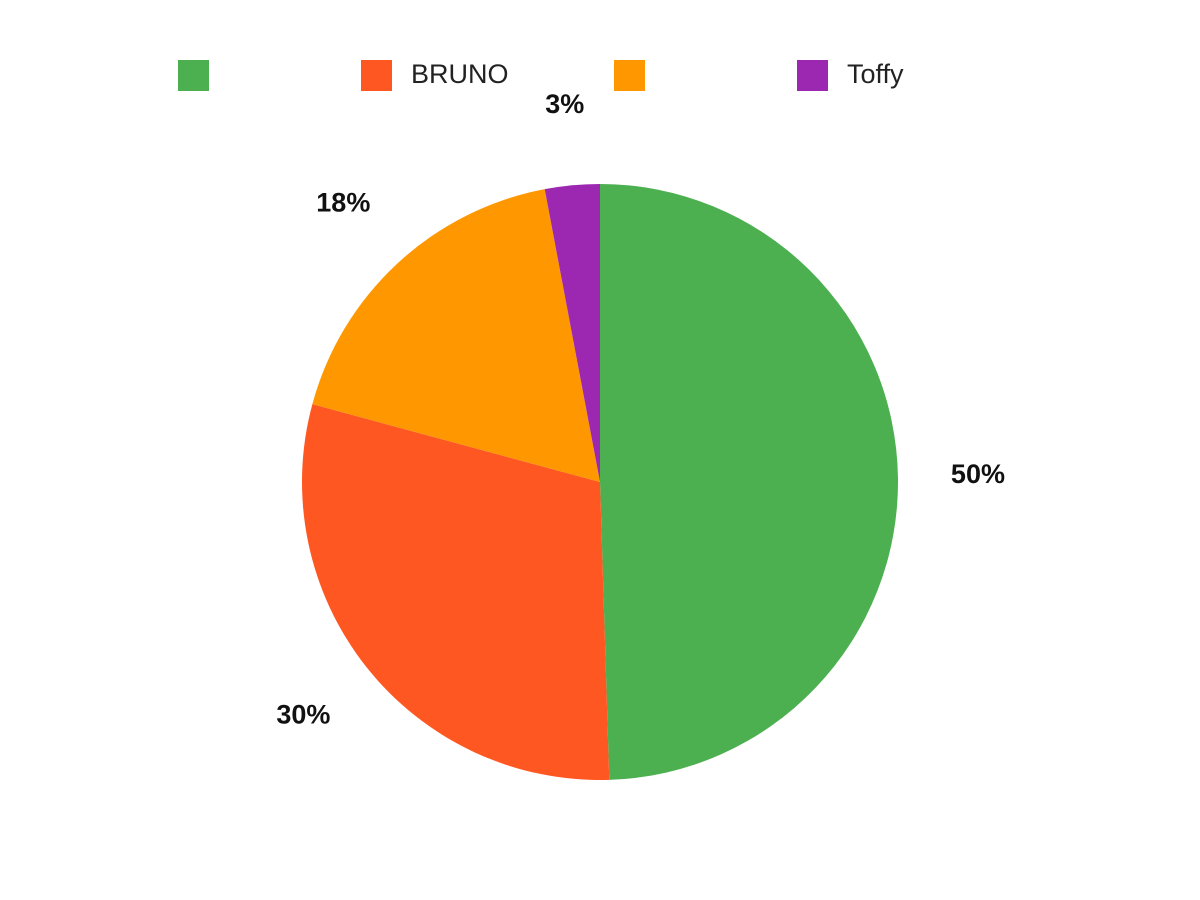 The height and width of the screenshot is (900, 1200). I want to click on value-label: 3%, so click(564, 104).